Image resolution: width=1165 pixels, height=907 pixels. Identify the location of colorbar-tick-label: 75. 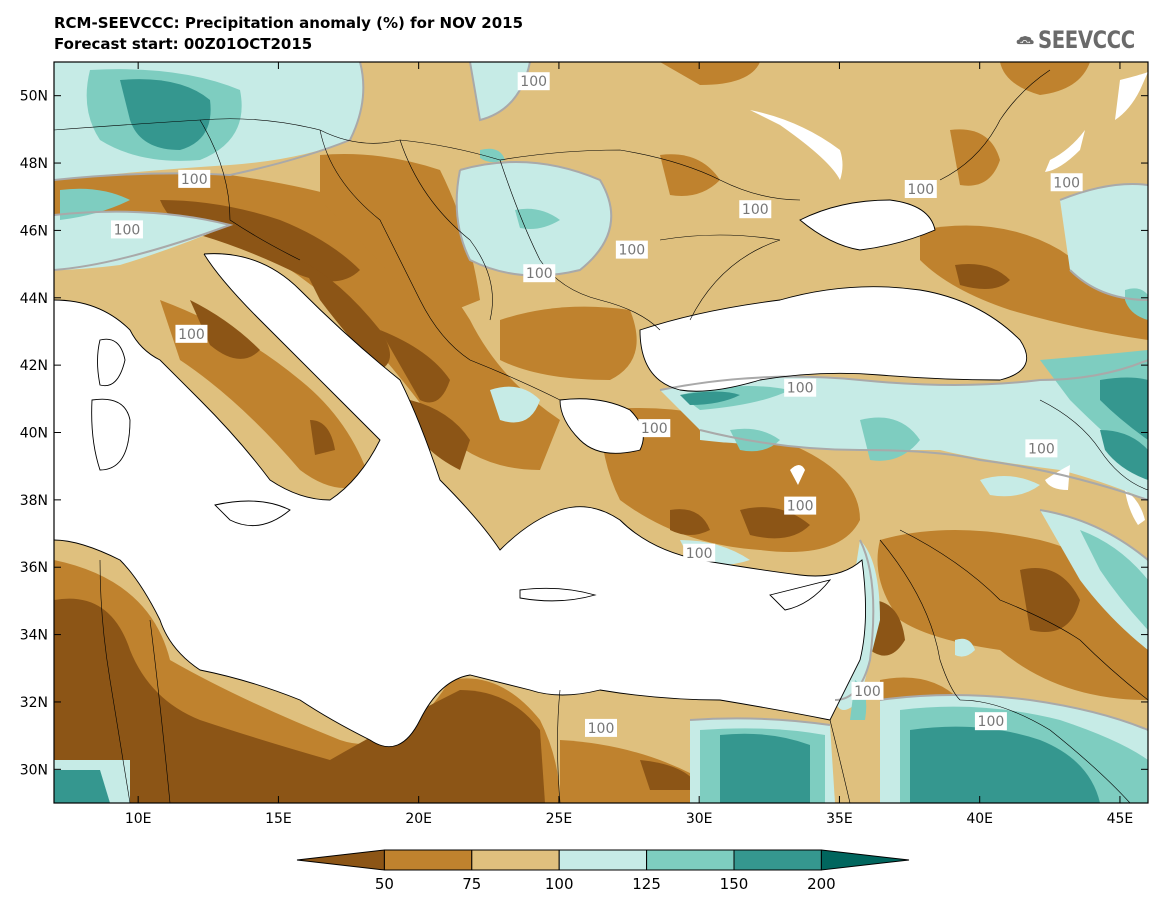
(471, 884).